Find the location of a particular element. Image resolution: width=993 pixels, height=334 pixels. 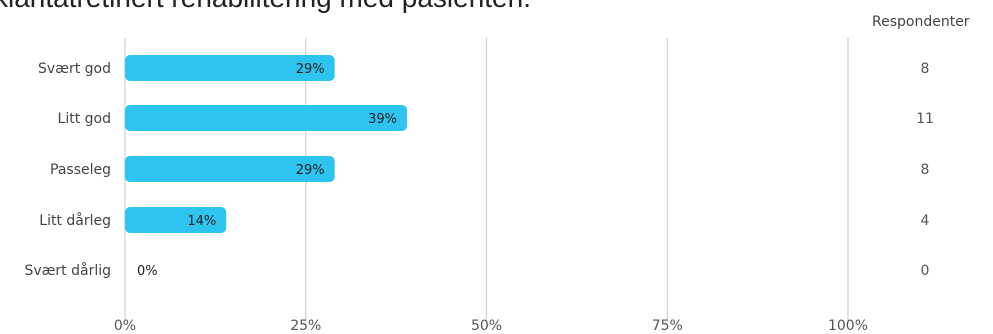

respondent-count: 11 is located at coordinates (925, 119).